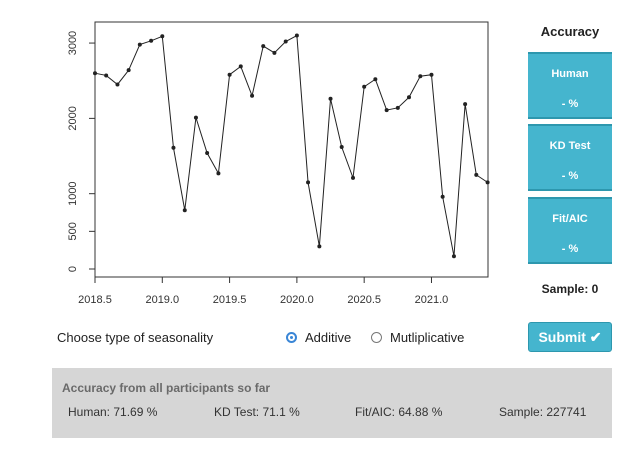 Image resolution: width=633 pixels, height=454 pixels. What do you see at coordinates (291, 337) in the screenshot?
I see `additive-radio-indicator` at bounding box center [291, 337].